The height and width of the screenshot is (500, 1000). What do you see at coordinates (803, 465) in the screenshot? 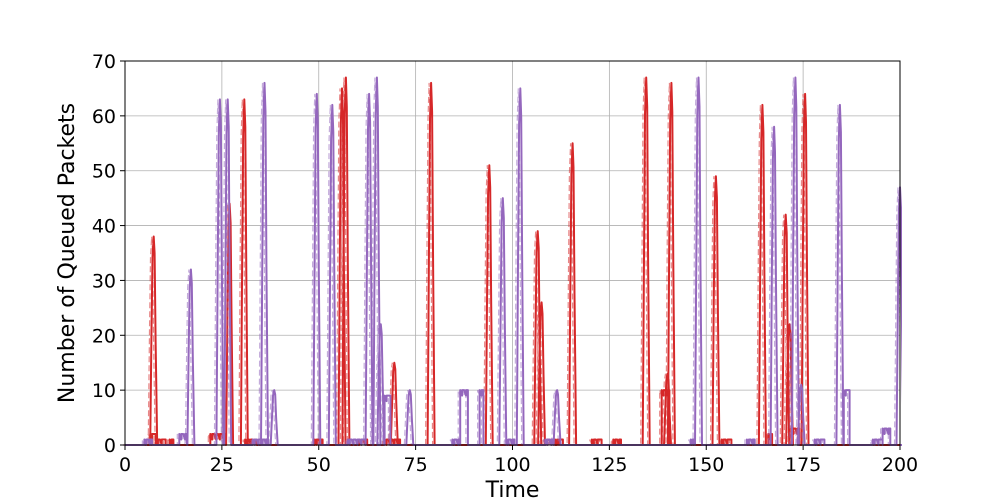
I see `x-tick-label: 175` at bounding box center [803, 465].